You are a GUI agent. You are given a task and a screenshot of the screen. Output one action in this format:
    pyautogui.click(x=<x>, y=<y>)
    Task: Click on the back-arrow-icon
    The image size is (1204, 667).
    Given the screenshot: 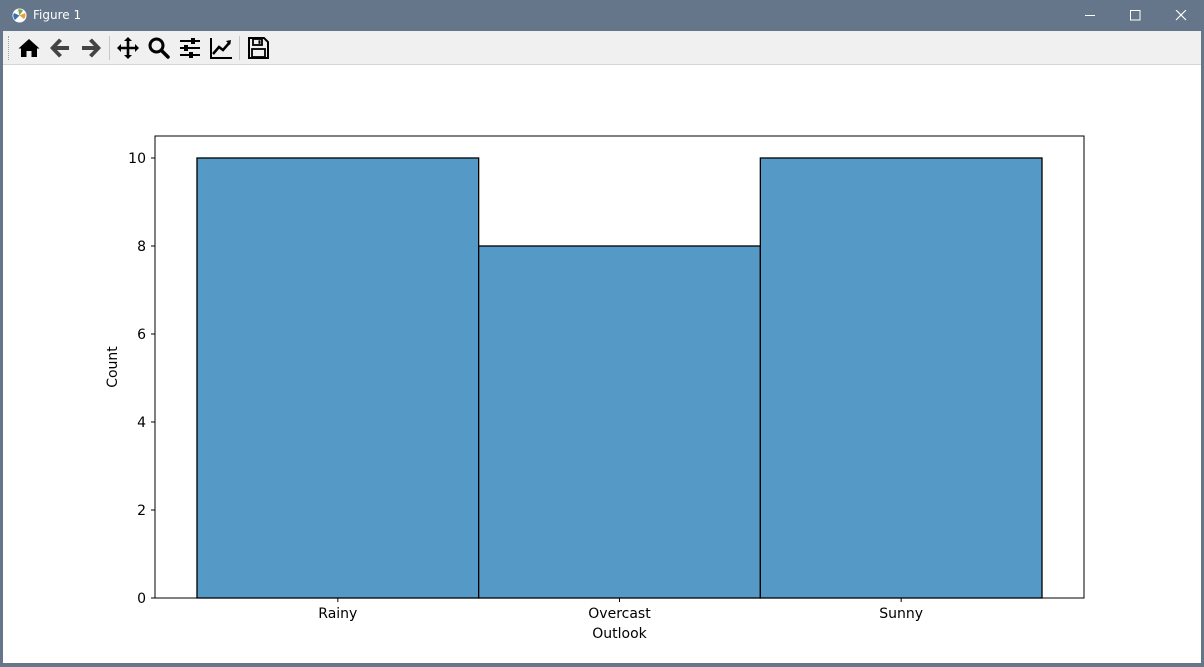 What is the action you would take?
    pyautogui.click(x=59, y=48)
    